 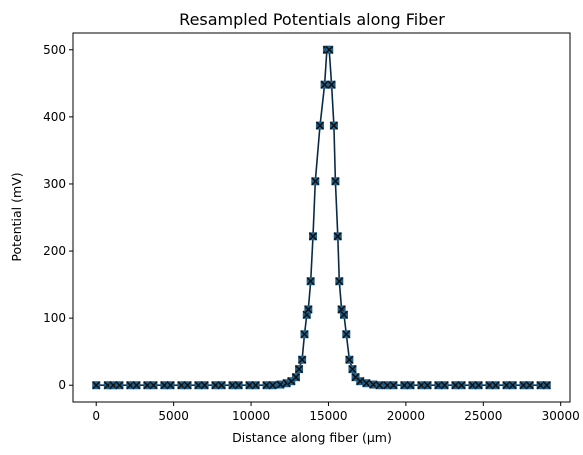 What do you see at coordinates (483, 416) in the screenshot?
I see `x-tick-label: 25000` at bounding box center [483, 416].